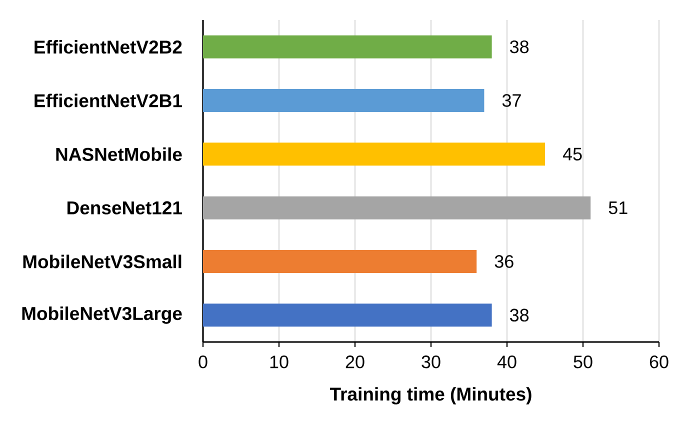 This screenshot has width=677, height=431. What do you see at coordinates (119, 154) in the screenshot?
I see `y-tick-label: NASNetMobile` at bounding box center [119, 154].